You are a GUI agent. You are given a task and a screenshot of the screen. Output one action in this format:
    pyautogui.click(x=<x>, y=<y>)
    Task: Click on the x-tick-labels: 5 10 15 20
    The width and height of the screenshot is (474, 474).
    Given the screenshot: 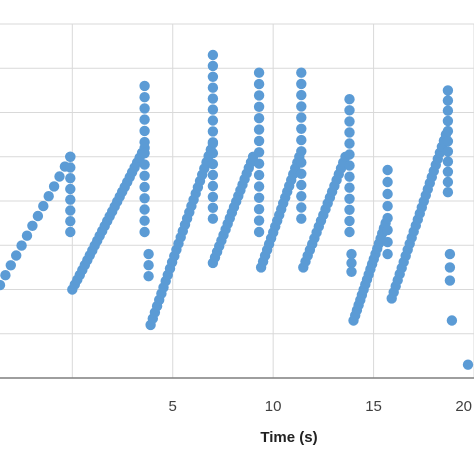 What is the action you would take?
    pyautogui.click(x=320, y=406)
    